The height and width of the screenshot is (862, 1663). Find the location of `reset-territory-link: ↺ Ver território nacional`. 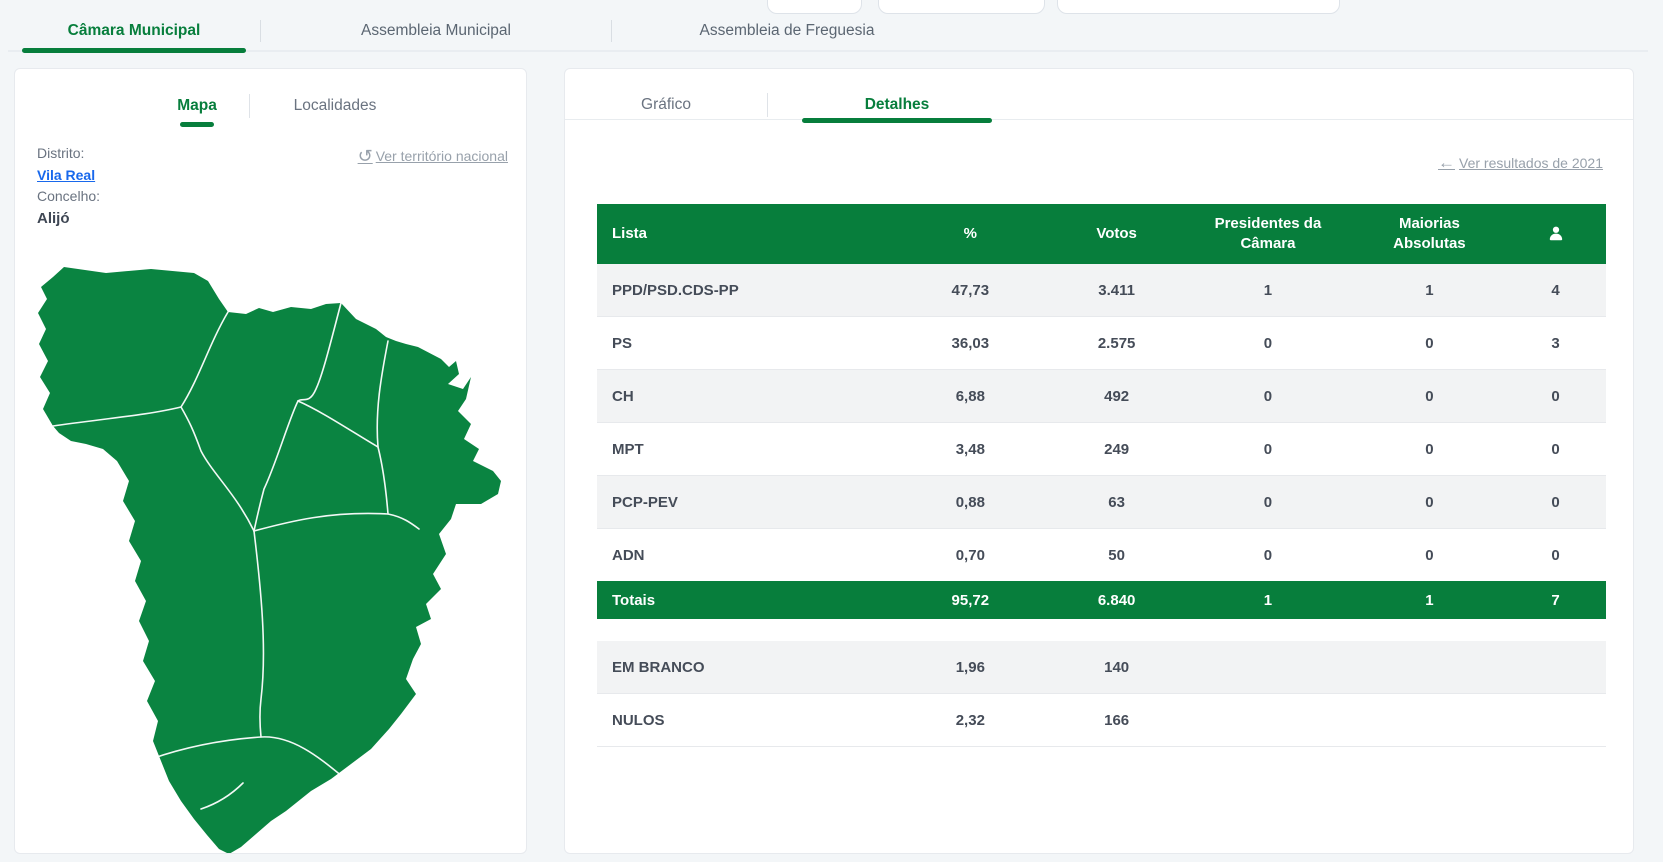

reset-territory-link: ↺ Ver território nacional is located at coordinates (433, 157).